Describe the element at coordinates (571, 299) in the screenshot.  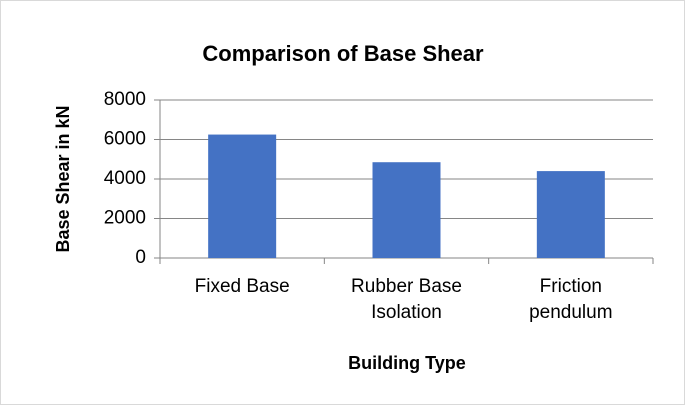
I see `x-tick-label: Friction pendulum` at that location.